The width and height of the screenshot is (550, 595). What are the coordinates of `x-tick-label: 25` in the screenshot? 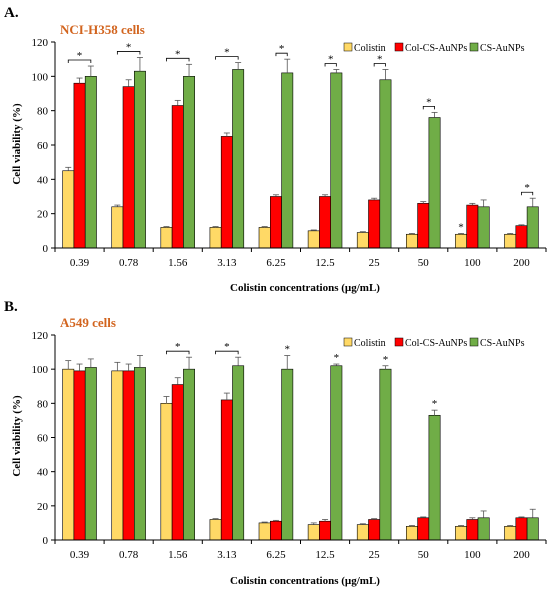 It's located at (375, 555).